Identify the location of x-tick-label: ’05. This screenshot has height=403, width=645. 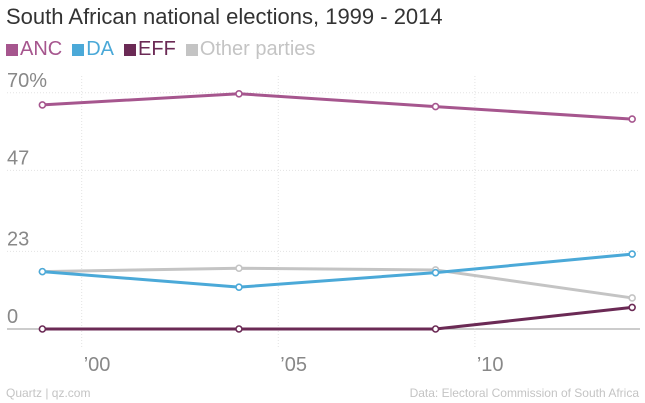
(293, 365).